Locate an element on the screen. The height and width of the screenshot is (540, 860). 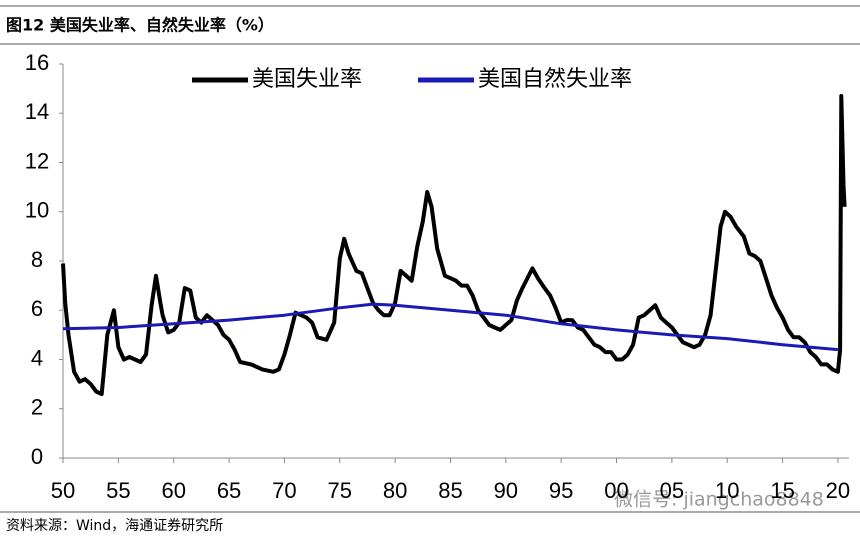
y-tick-label: 16 is located at coordinates (37, 62).